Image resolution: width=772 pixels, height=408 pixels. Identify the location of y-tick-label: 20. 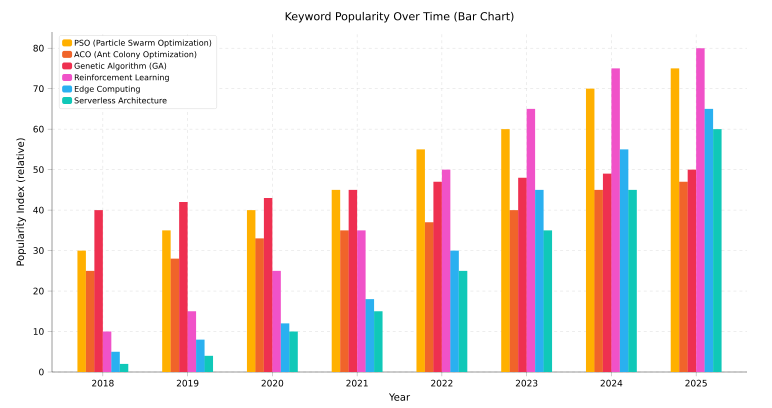
(38, 291).